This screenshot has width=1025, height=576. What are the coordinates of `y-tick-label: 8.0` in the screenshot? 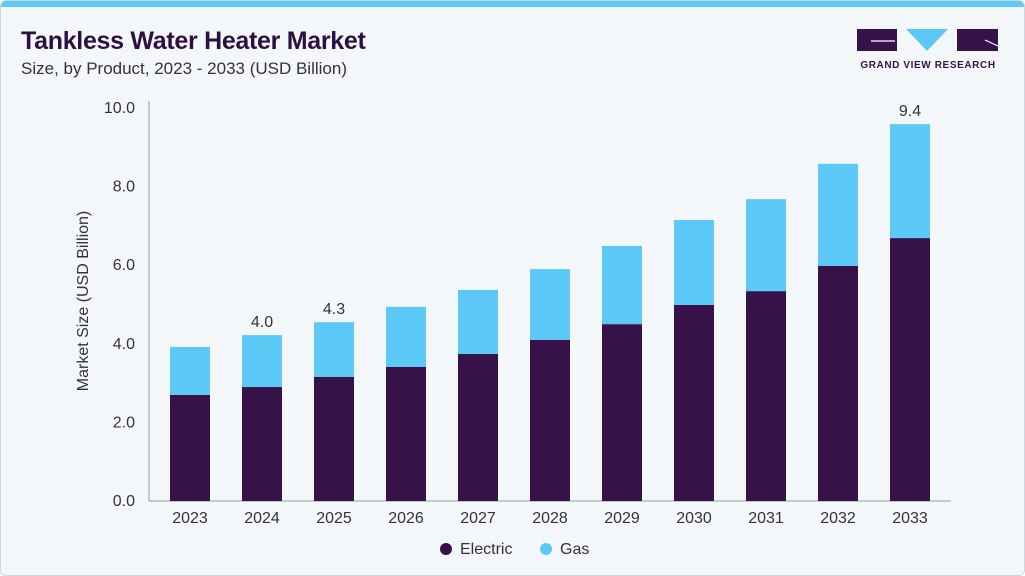 It's located at (124, 187).